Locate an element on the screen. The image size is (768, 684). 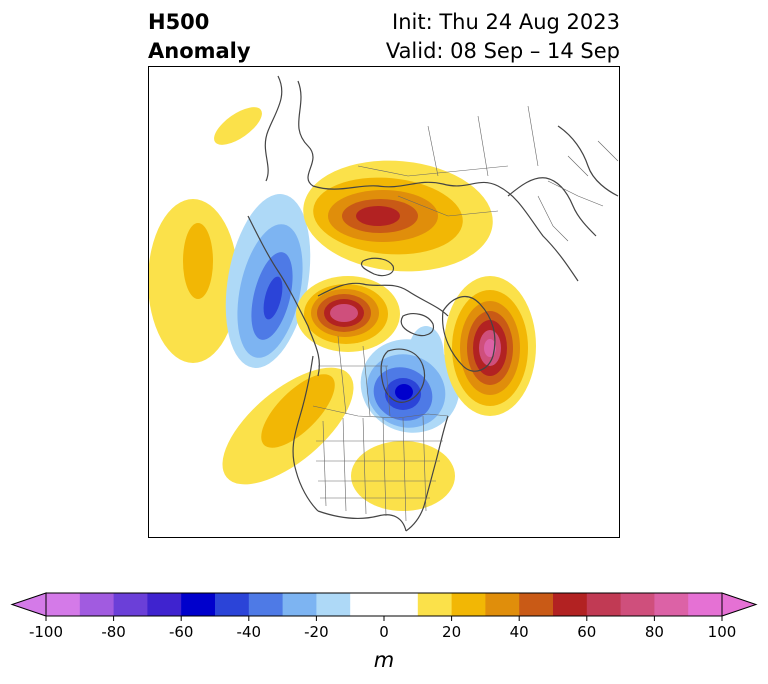
colorbar-boxes is located at coordinates (384, 604).